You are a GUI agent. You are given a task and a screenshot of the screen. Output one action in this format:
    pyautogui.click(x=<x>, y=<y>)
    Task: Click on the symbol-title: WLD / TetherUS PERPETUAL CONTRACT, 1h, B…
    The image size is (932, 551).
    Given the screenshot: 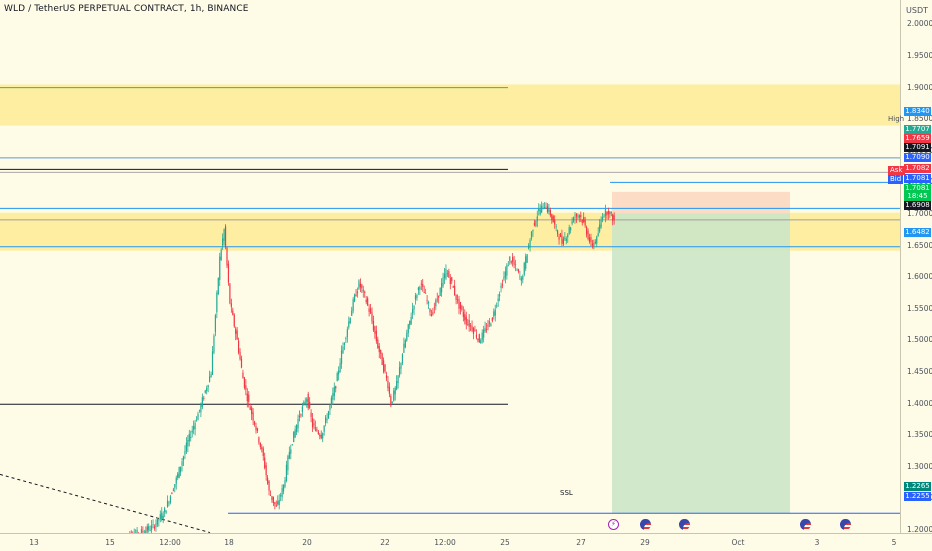 What is the action you would take?
    pyautogui.click(x=126, y=9)
    